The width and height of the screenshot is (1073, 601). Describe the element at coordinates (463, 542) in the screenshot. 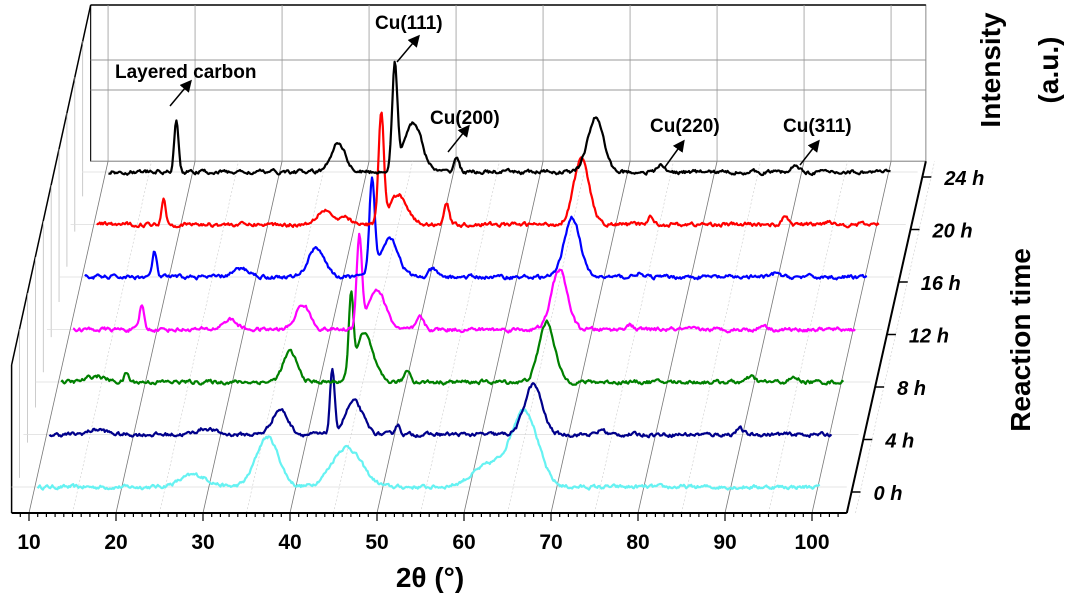

I see `x-tick-label: 60` at that location.